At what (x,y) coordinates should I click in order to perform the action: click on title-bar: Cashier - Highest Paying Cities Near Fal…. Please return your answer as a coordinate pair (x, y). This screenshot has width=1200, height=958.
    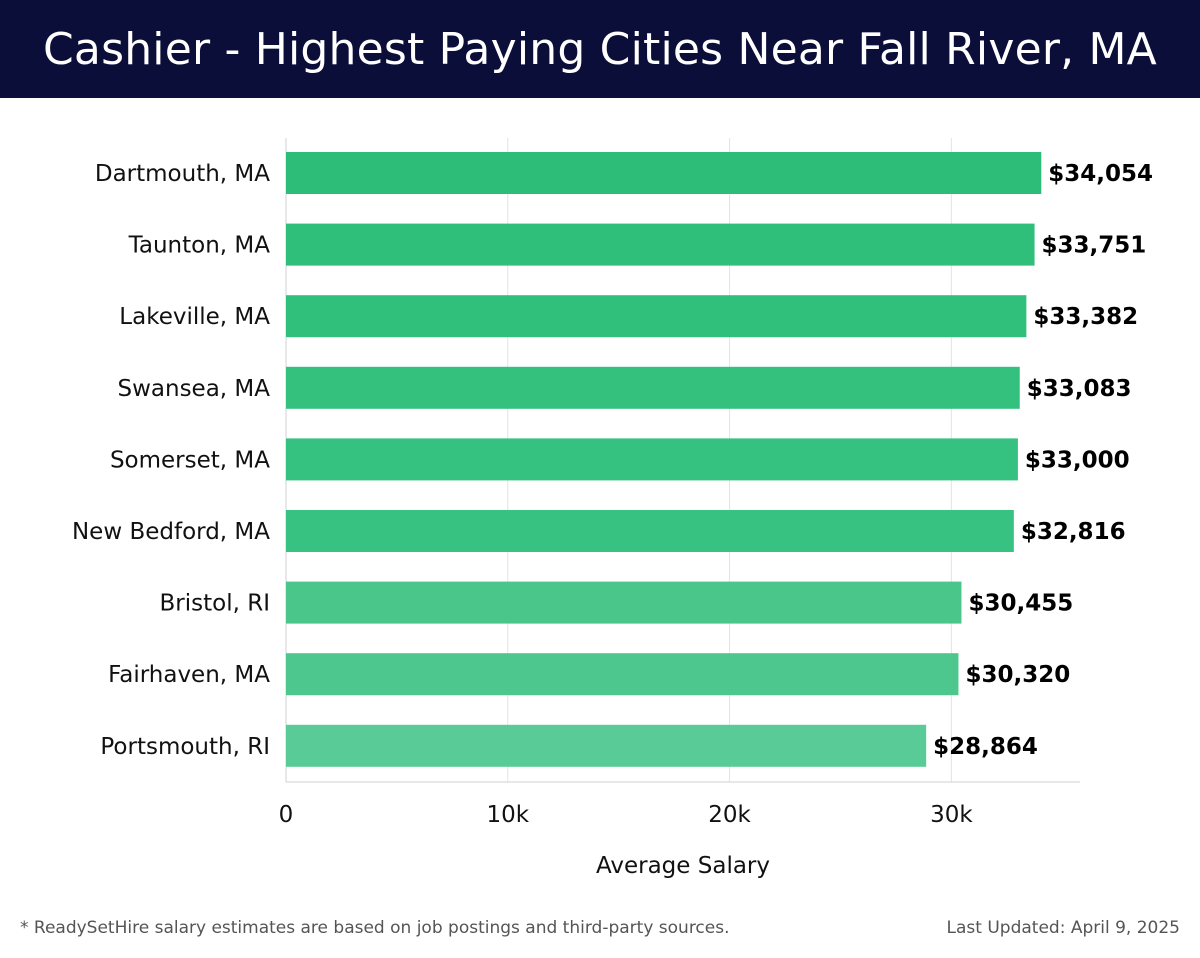
    Looking at the image, I should click on (600, 49).